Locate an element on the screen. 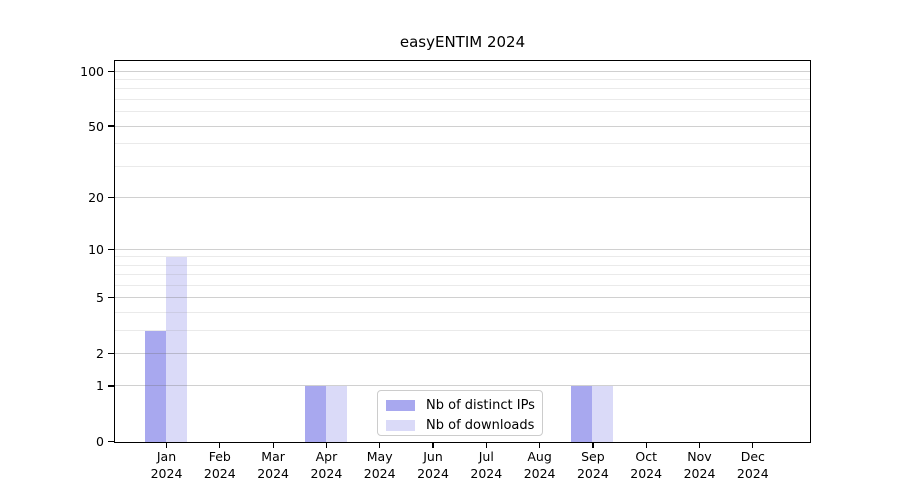 The width and height of the screenshot is (900, 500). x-tick-label-oct: Oct 2024 is located at coordinates (646, 465).